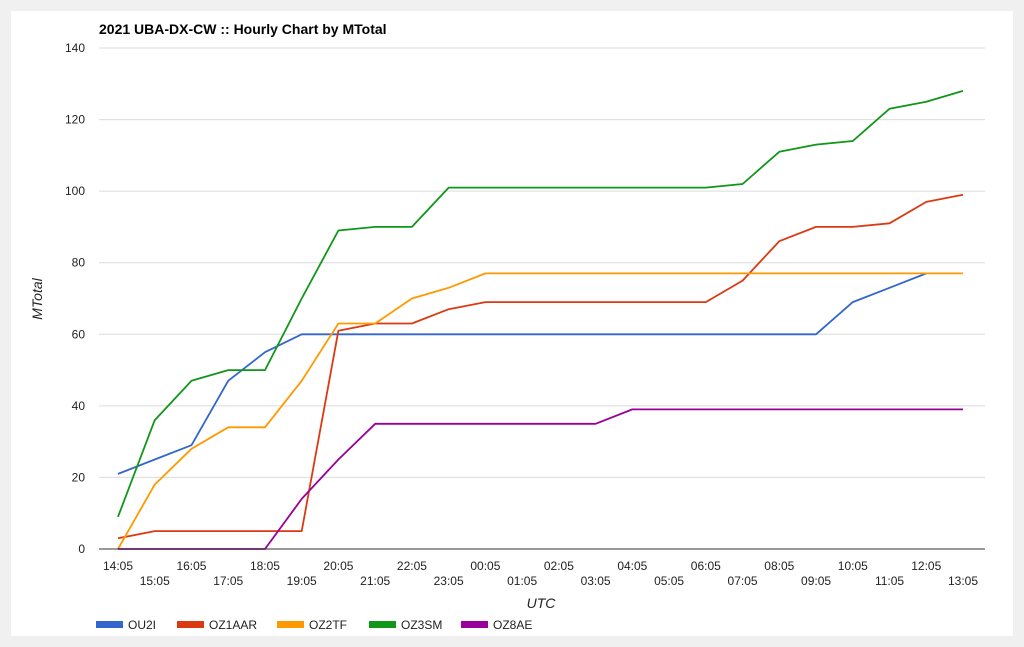  I want to click on y-tick-label: 0, so click(81, 549).